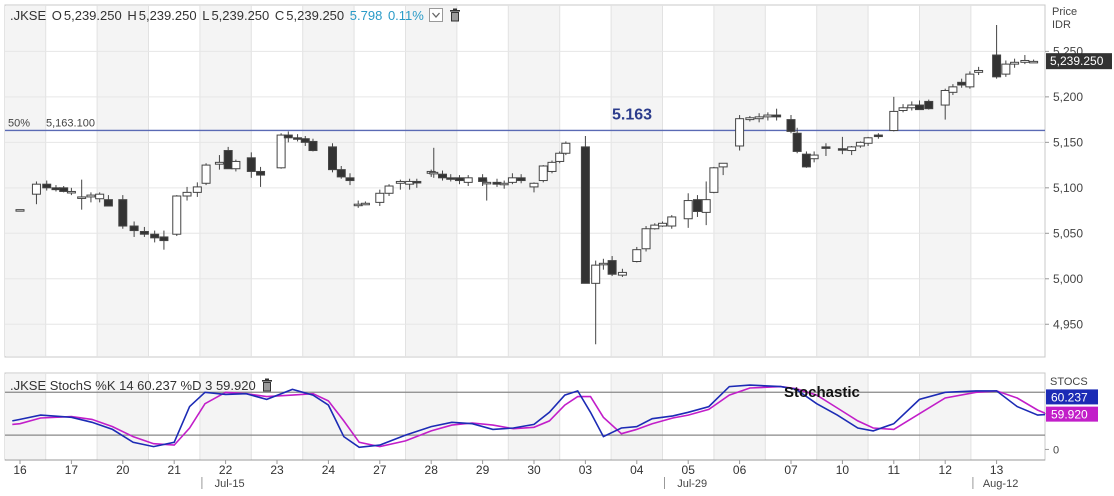  Describe the element at coordinates (230, 484) in the screenshot. I see `month-label: Jul-15` at that location.